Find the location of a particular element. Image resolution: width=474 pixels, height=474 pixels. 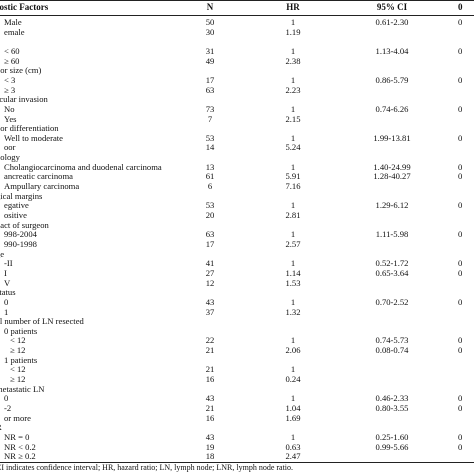

row-n: 53 is located at coordinates (210, 137).